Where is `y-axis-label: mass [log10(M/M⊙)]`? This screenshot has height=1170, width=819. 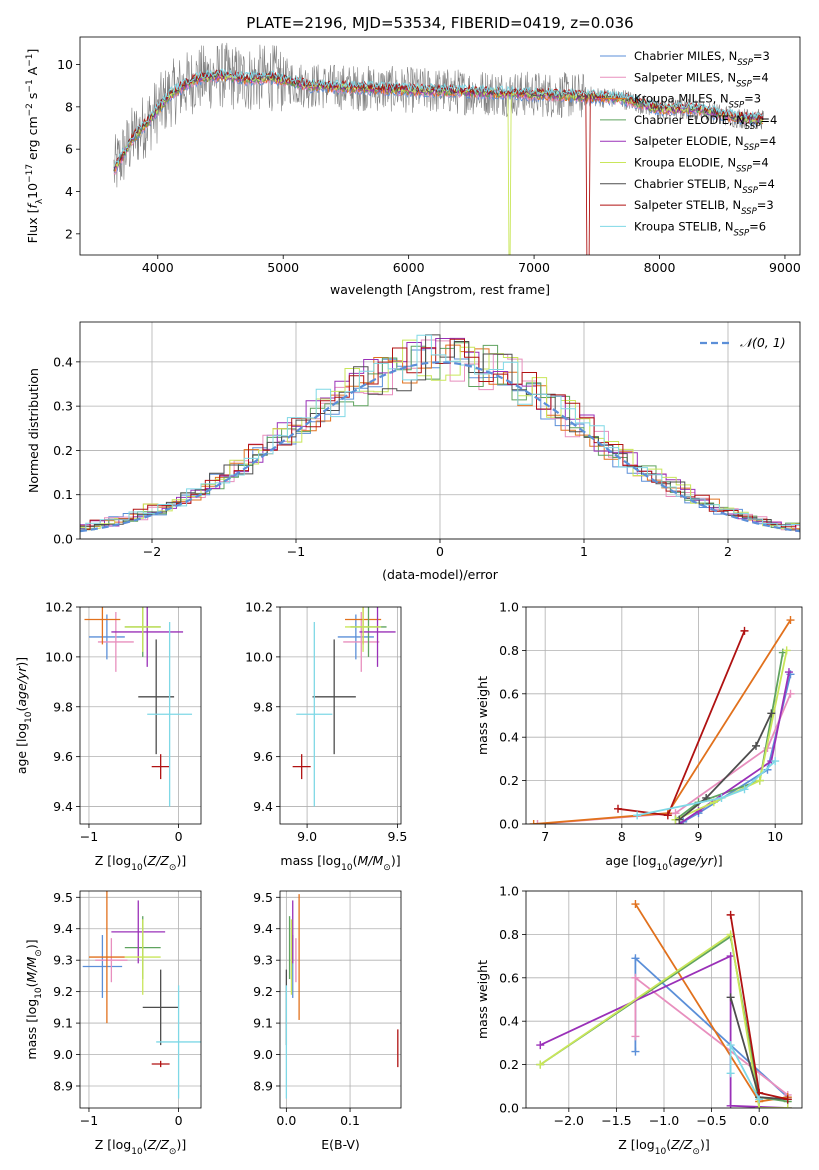 y-axis-label: mass [log10(M/M⊙)] is located at coordinates (34, 999).